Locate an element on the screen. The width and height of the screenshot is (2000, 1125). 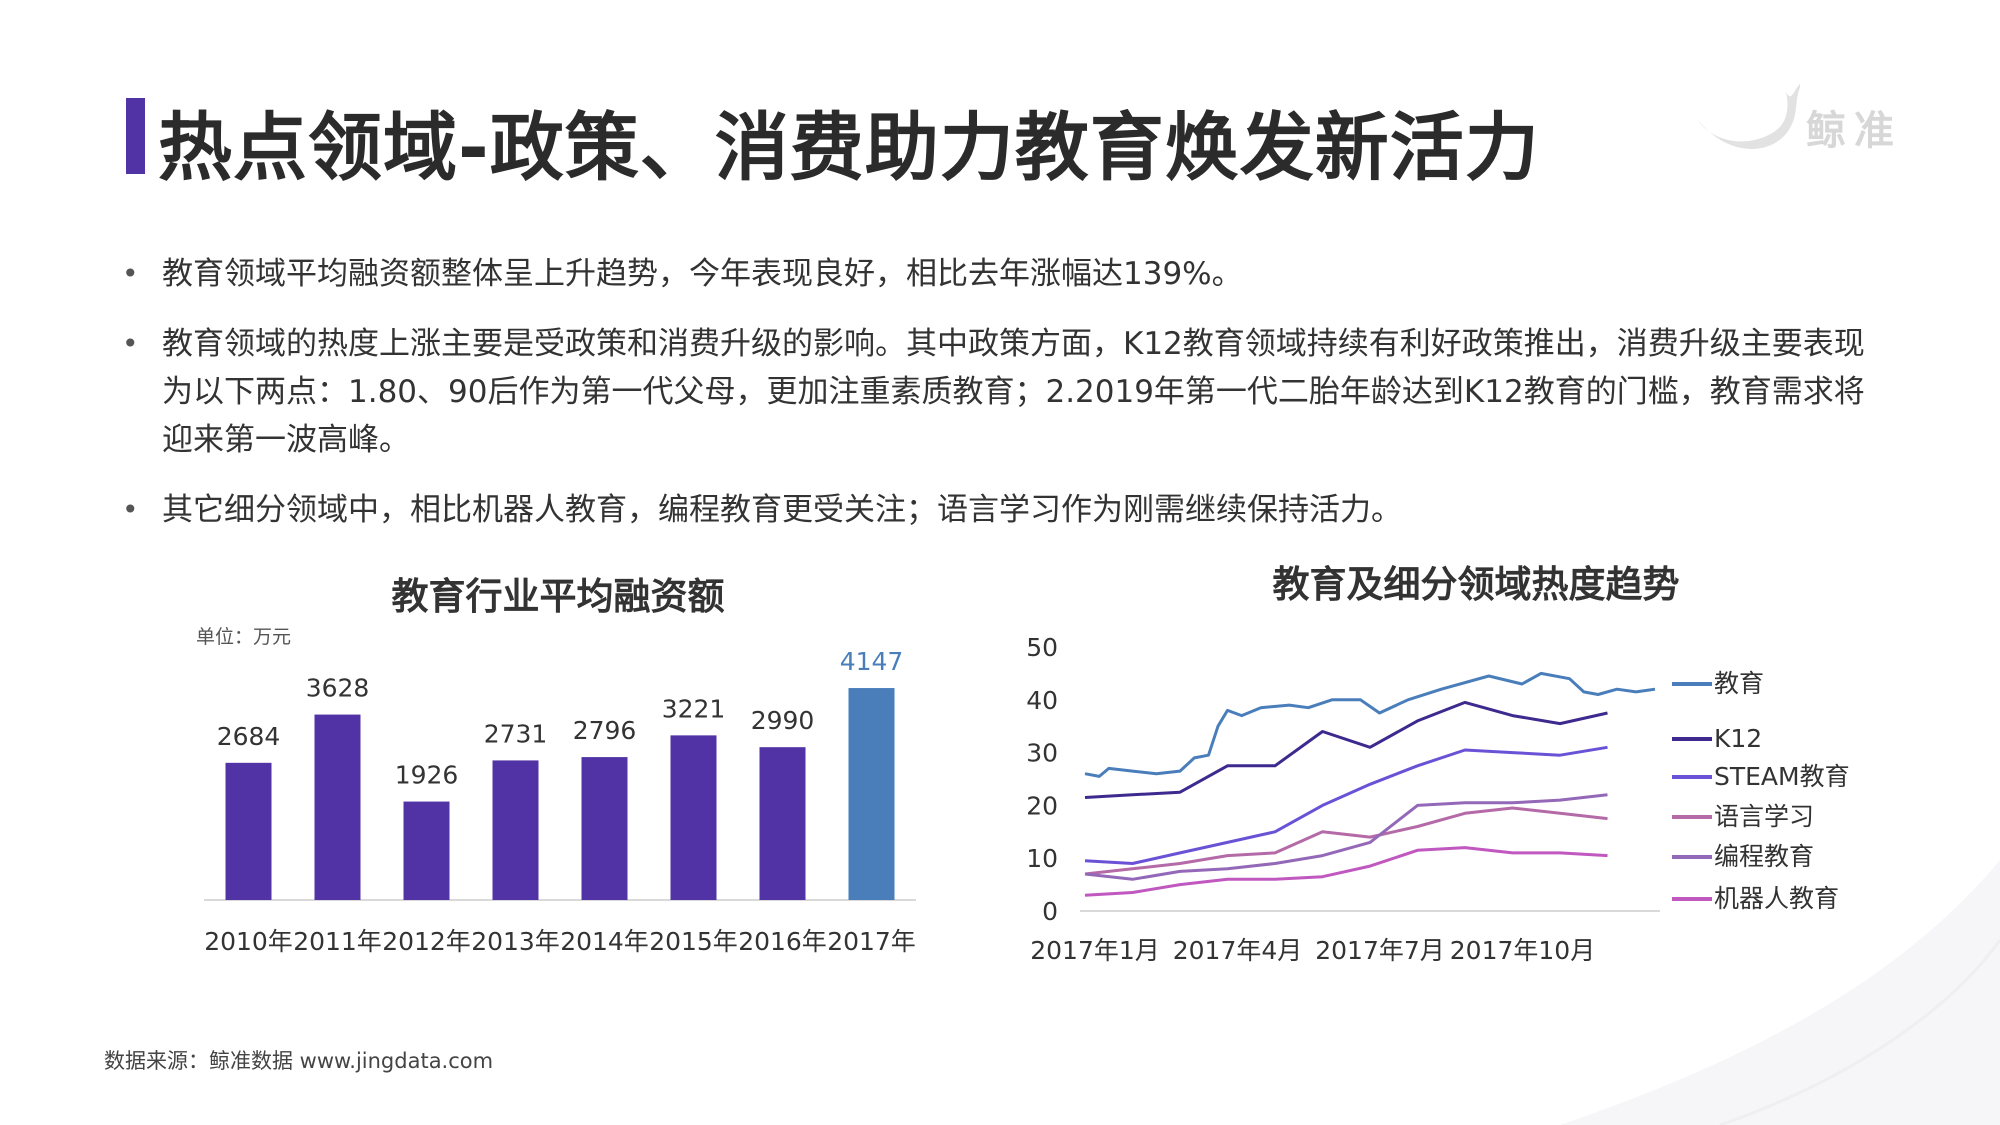
bar-chart-unit: 单位：万元 is located at coordinates (243, 637).